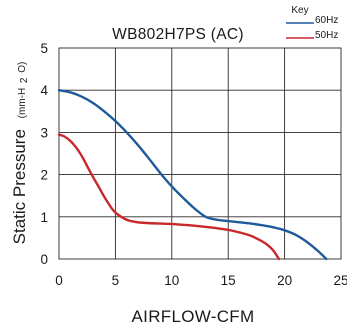  Describe the element at coordinates (193, 316) in the screenshot. I see `x-axis-label: AIRFLOW-CFM` at that location.